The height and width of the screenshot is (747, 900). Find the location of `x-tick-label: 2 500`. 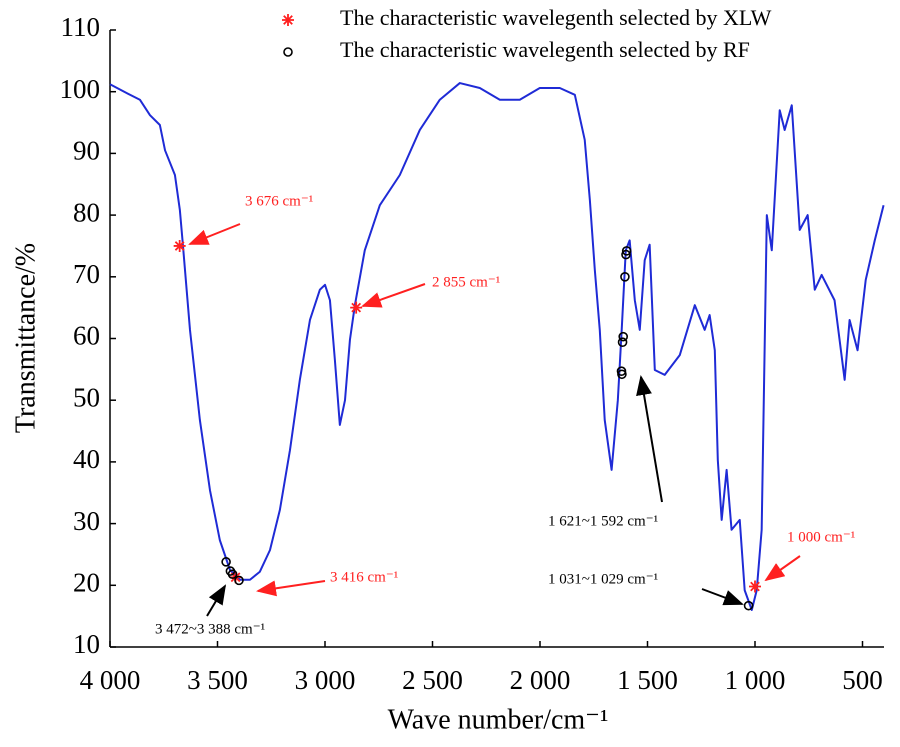

x-tick-label: 2 500 is located at coordinates (432, 680).